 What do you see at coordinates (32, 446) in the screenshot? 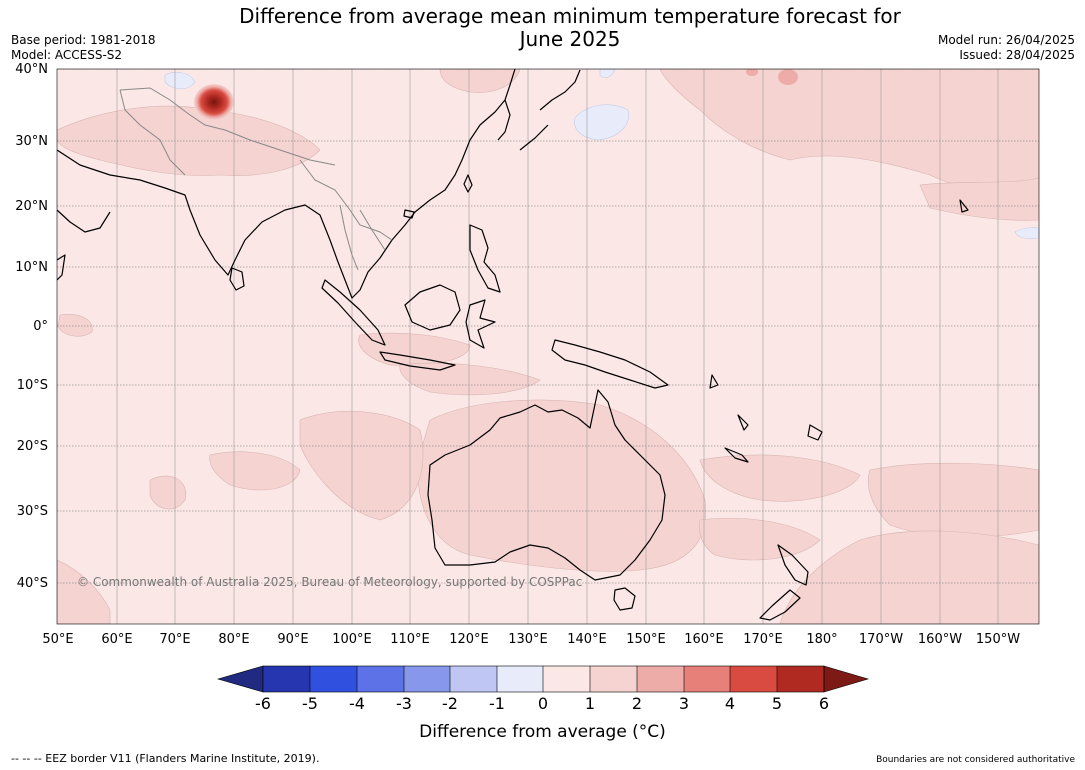
I see `lat-label-20s: 20°S` at bounding box center [32, 446].